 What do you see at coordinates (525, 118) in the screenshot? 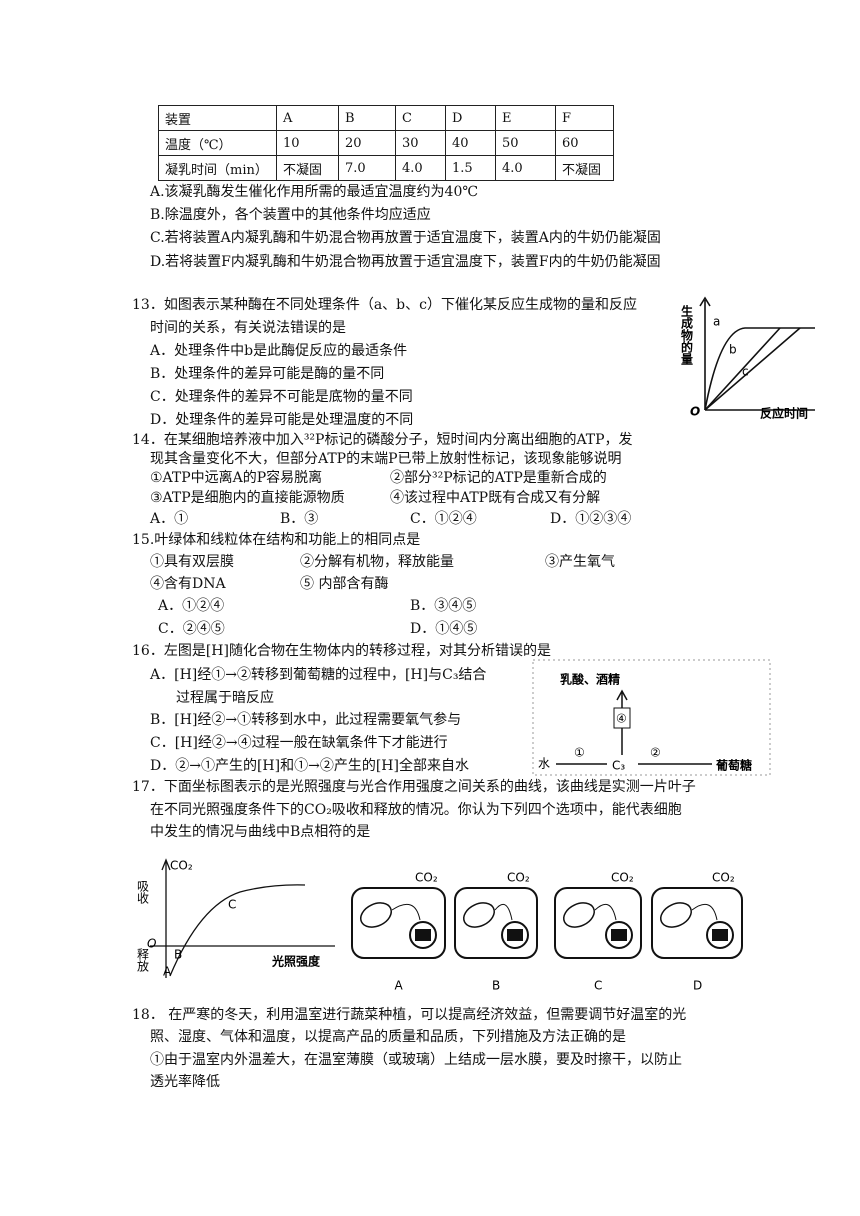
I see `table-cell: E` at bounding box center [525, 118].